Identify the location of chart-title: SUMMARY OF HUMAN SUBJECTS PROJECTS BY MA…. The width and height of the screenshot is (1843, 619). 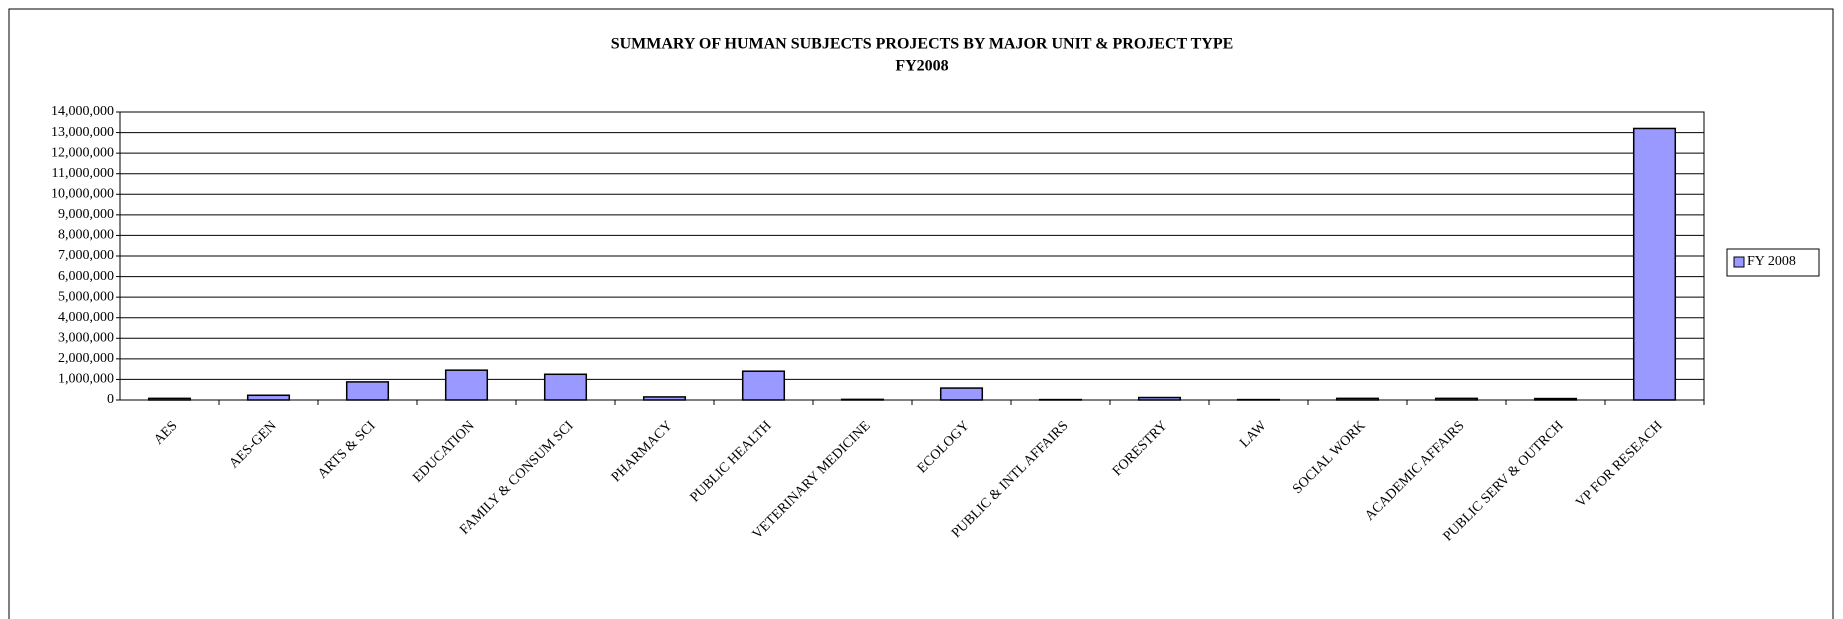
(922, 44).